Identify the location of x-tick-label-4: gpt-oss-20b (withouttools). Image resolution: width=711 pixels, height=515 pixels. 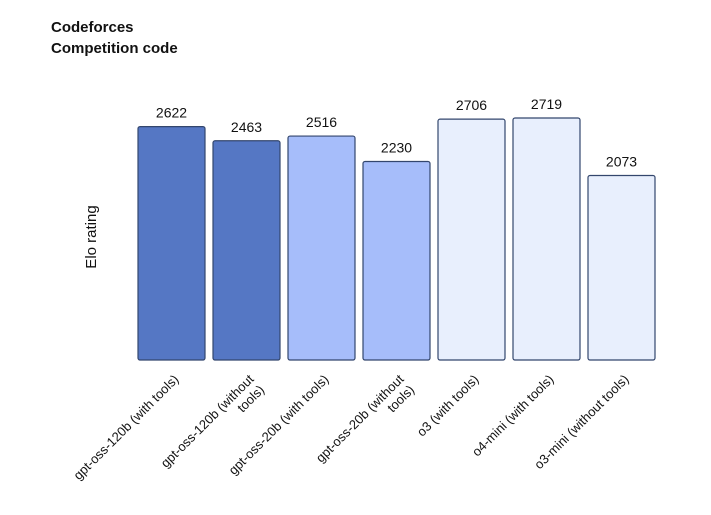
(365, 423).